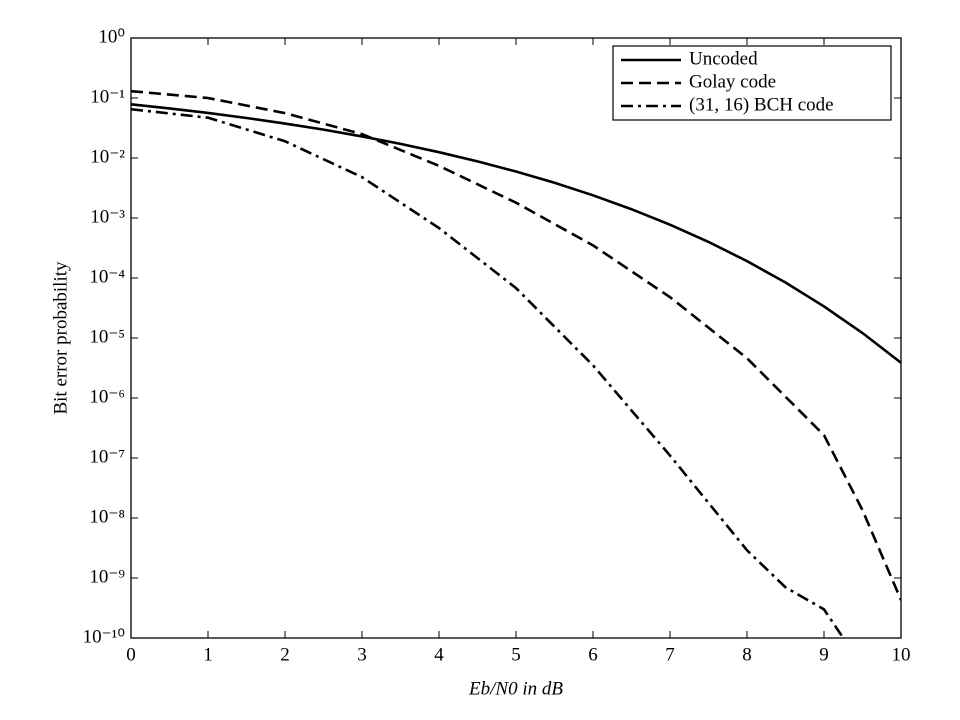  Describe the element at coordinates (131, 654) in the screenshot. I see `x-tick-label: 0` at that location.